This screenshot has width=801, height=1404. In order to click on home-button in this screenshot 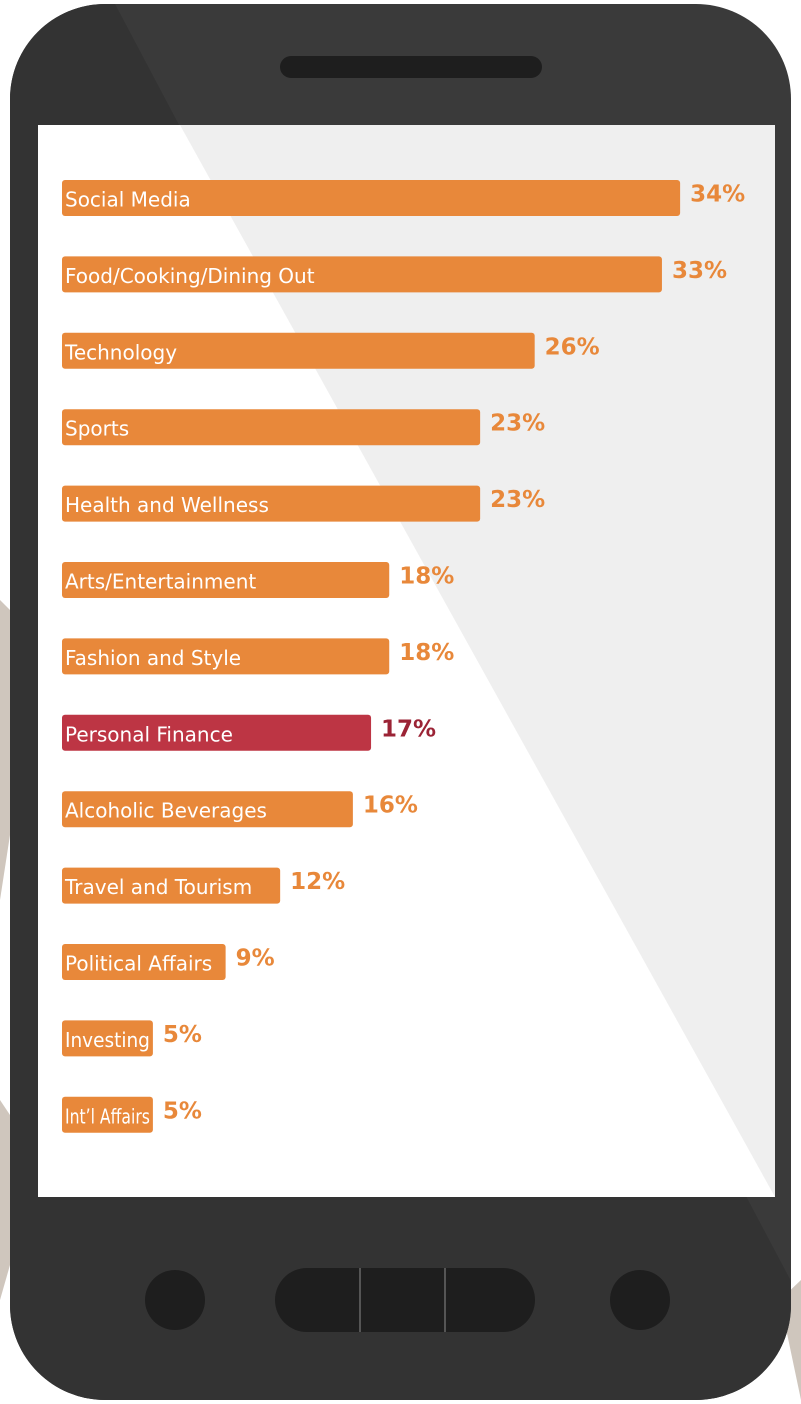, I will do `click(405, 1300)`.